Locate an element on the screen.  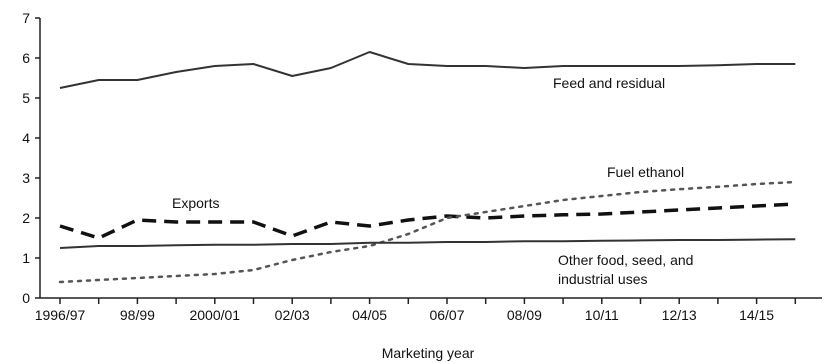
x-tick-label: 10/11 is located at coordinates (602, 315).